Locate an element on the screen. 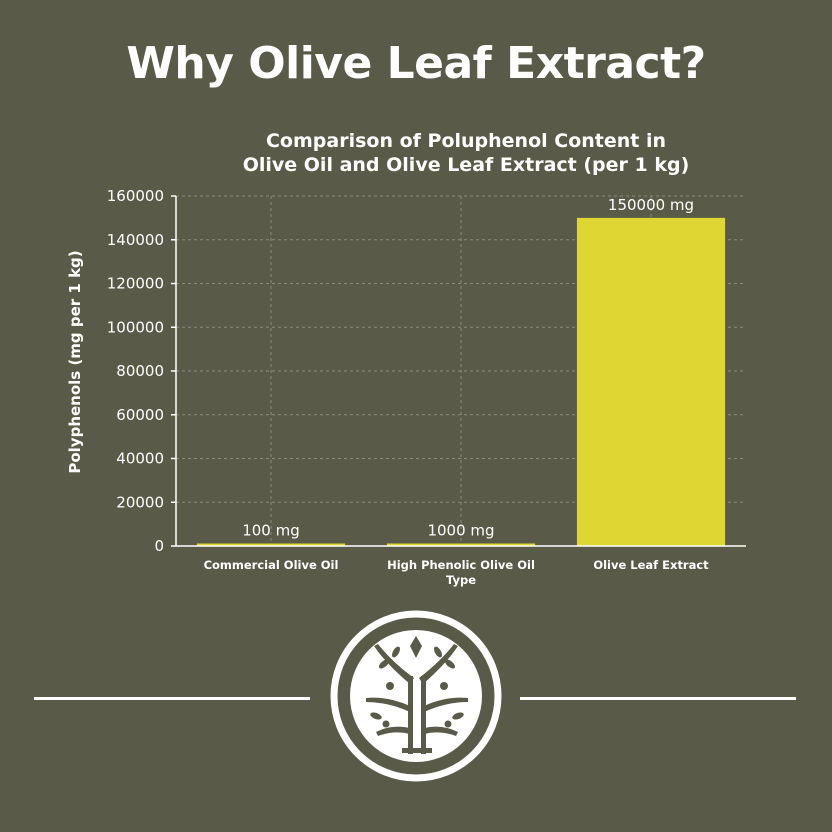 The height and width of the screenshot is (832, 832). y-tick-label: 100000 is located at coordinates (135, 327).